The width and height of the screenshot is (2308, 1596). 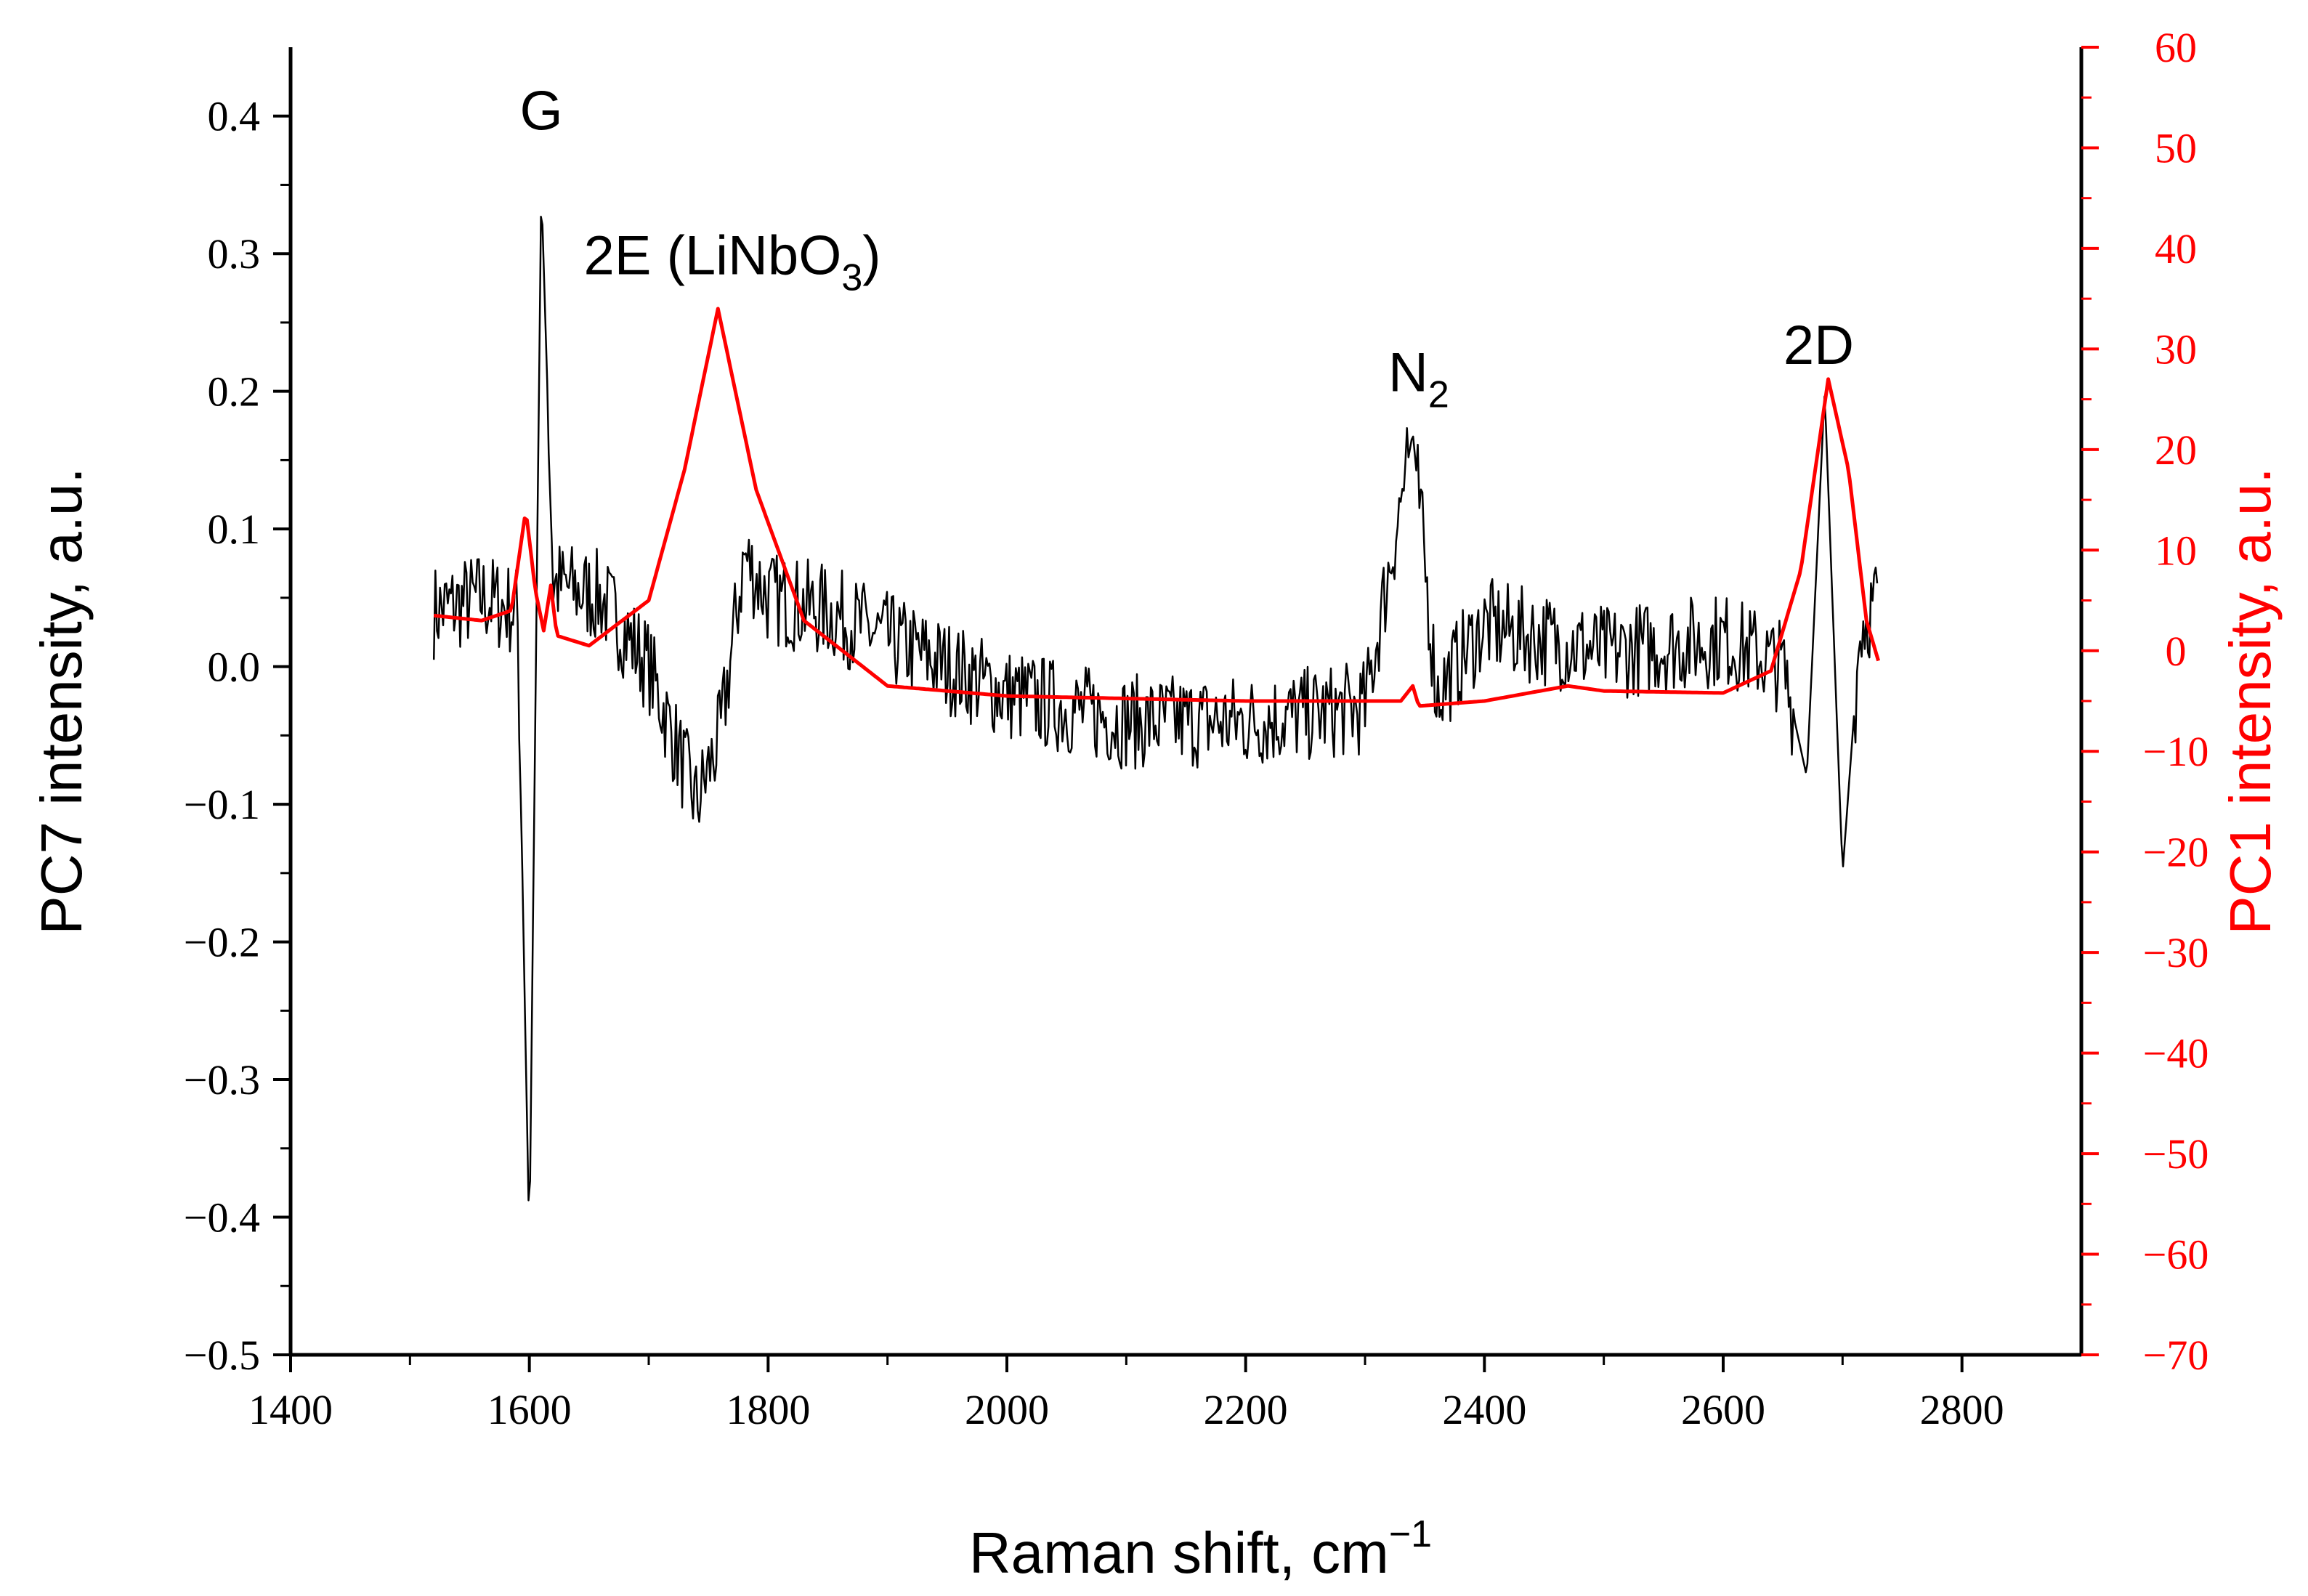 I want to click on y-right-tick-label: −10, so click(x=2176, y=752).